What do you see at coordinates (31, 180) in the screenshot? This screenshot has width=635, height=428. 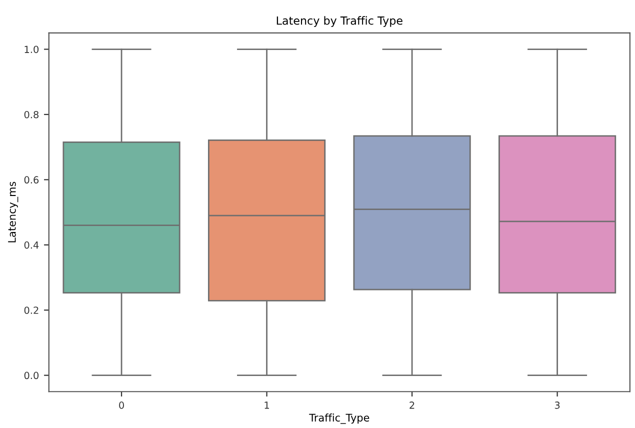 I see `y-tick-label: 0.6` at bounding box center [31, 180].